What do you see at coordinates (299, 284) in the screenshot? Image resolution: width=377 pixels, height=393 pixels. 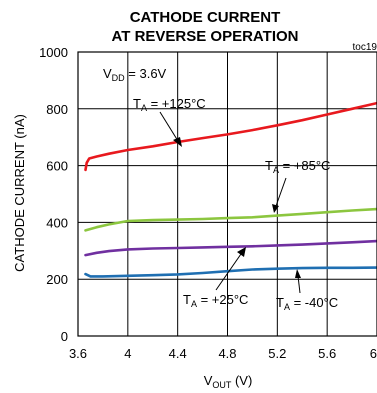 I see `arrow-minus40c` at bounding box center [299, 284].